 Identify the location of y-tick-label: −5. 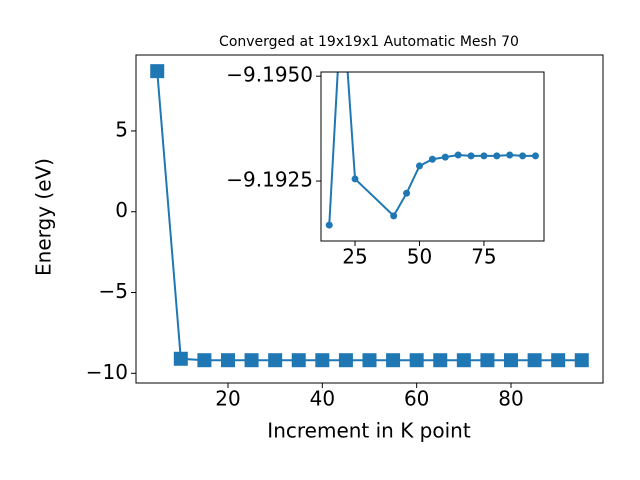
(113, 291).